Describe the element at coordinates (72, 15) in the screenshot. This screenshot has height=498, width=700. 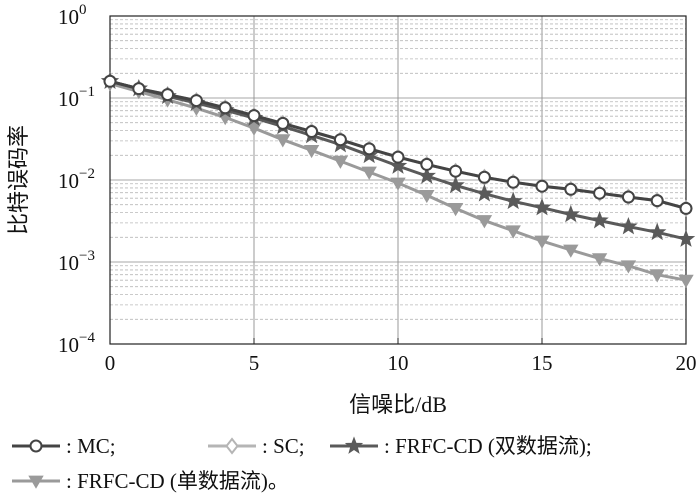
I see `y-tick-label: 10⁰` at that location.